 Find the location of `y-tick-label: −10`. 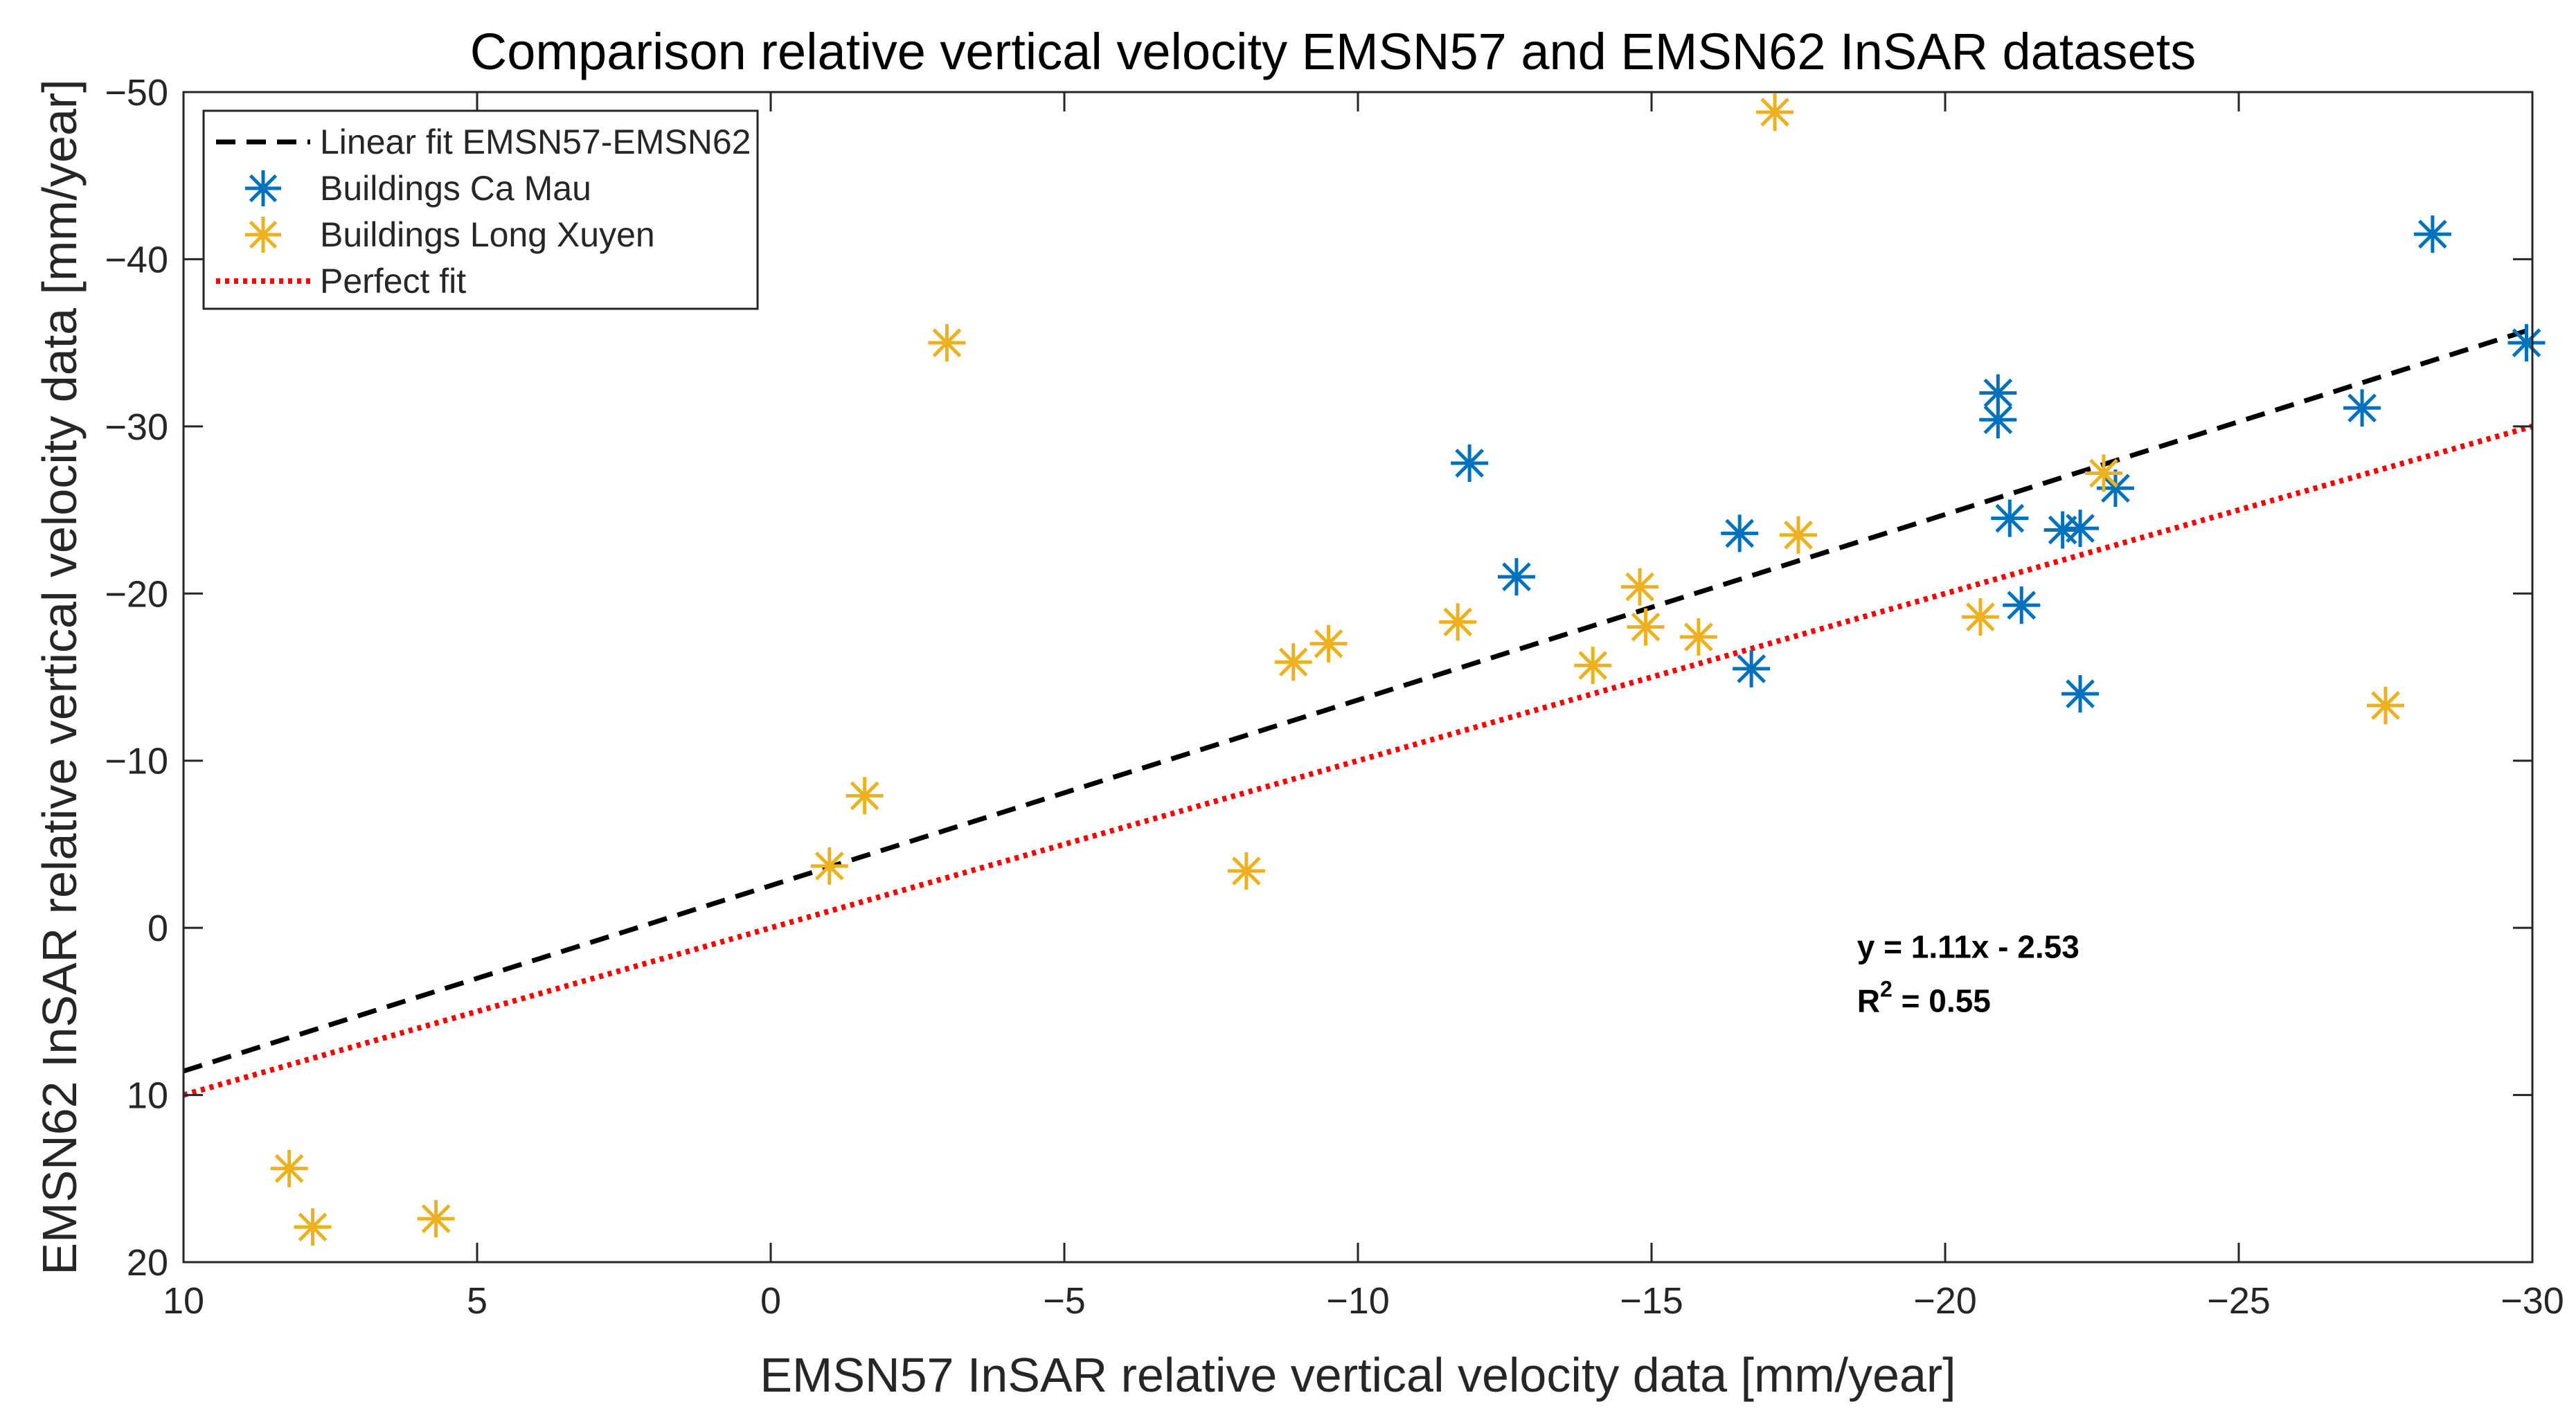

y-tick-label: −10 is located at coordinates (136, 761).